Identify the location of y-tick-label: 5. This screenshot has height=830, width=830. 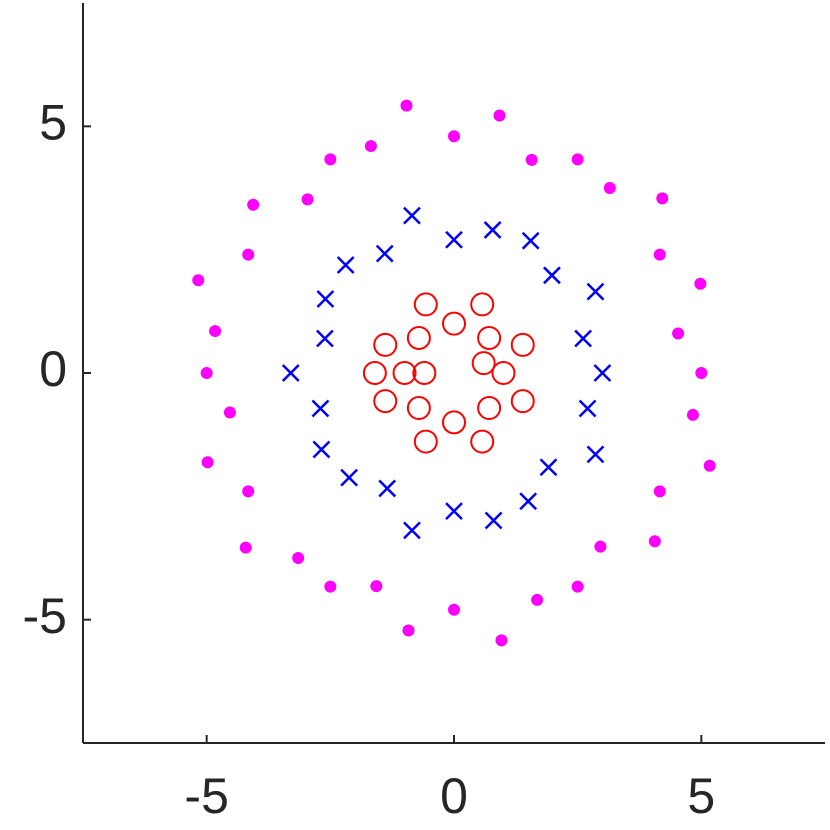
(53, 123).